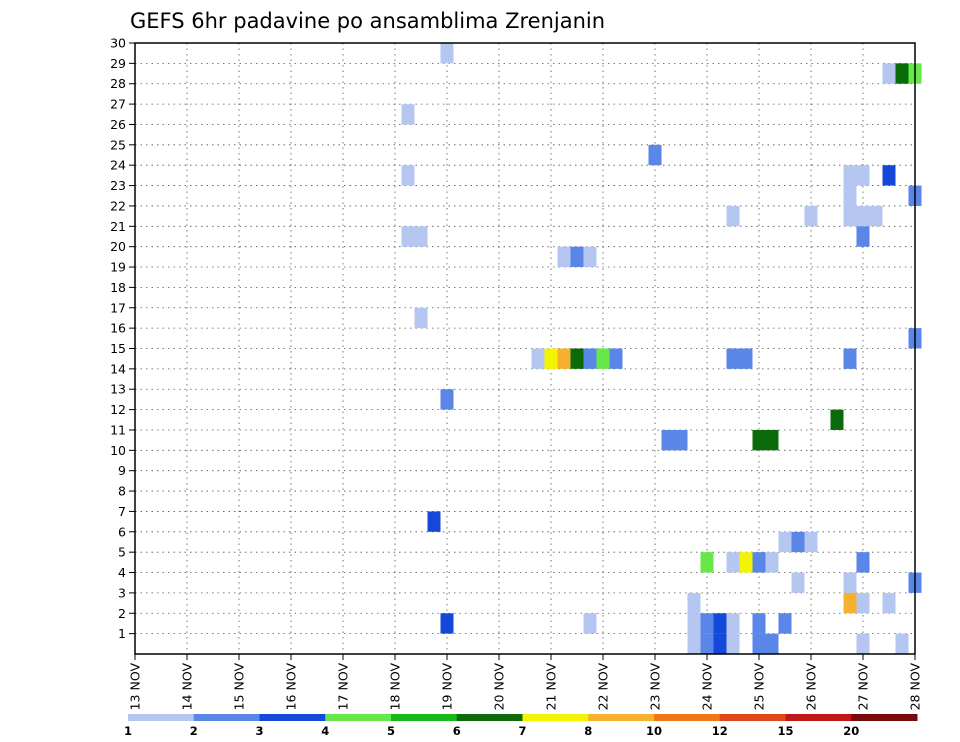 The height and width of the screenshot is (742, 960). Describe the element at coordinates (122, 613) in the screenshot. I see `y-tick-label: 2` at that location.